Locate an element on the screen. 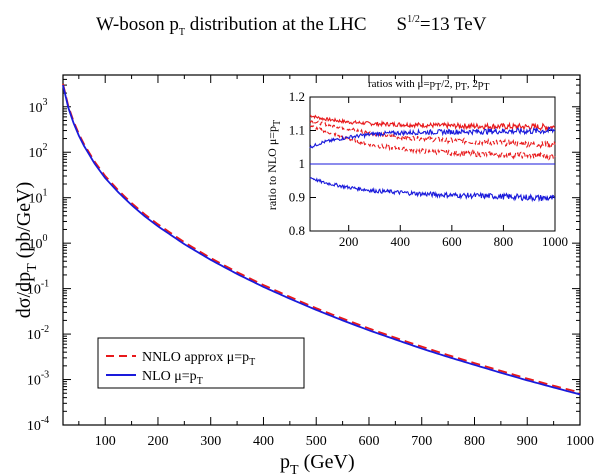 This screenshot has height=474, width=599. inset-y-tick-label: 1.1 is located at coordinates (297, 130).